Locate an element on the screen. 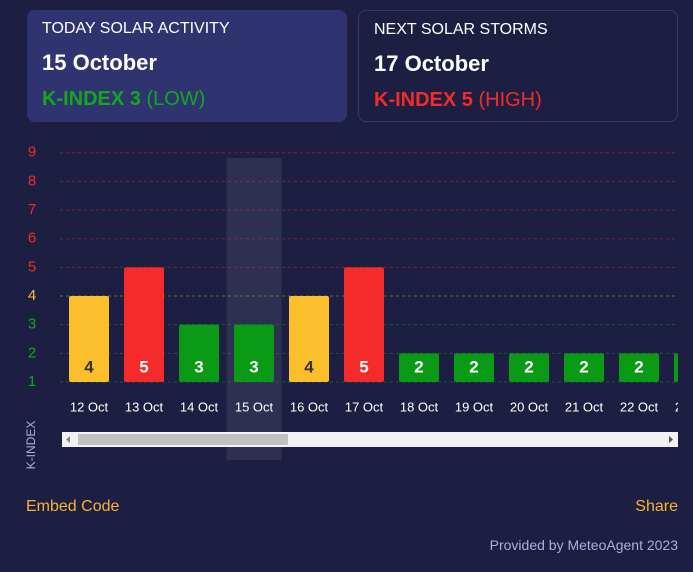 The image size is (693, 572). x-tick-label: 21 Oct is located at coordinates (584, 406).